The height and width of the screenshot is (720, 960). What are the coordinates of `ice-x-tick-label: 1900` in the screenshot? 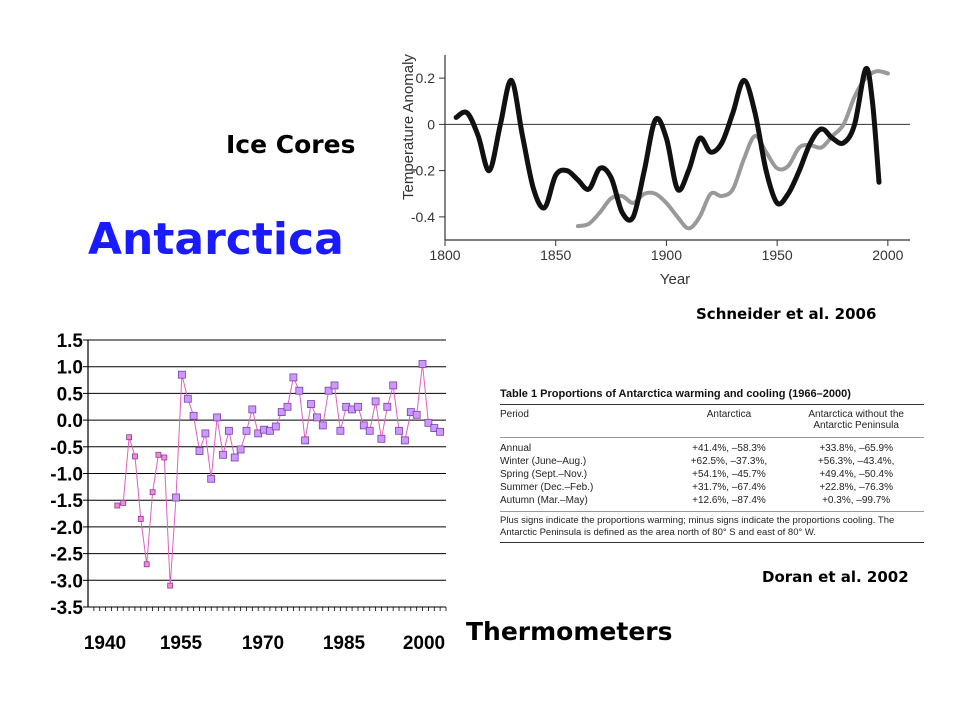 It's located at (666, 255).